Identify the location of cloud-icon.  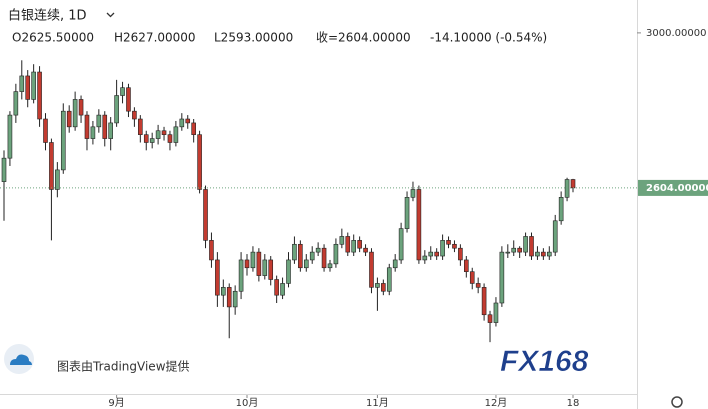
(21, 359).